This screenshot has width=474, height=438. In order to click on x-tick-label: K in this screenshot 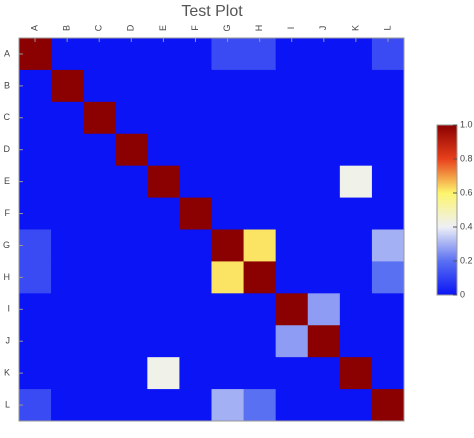, I will do `click(355, 28)`.